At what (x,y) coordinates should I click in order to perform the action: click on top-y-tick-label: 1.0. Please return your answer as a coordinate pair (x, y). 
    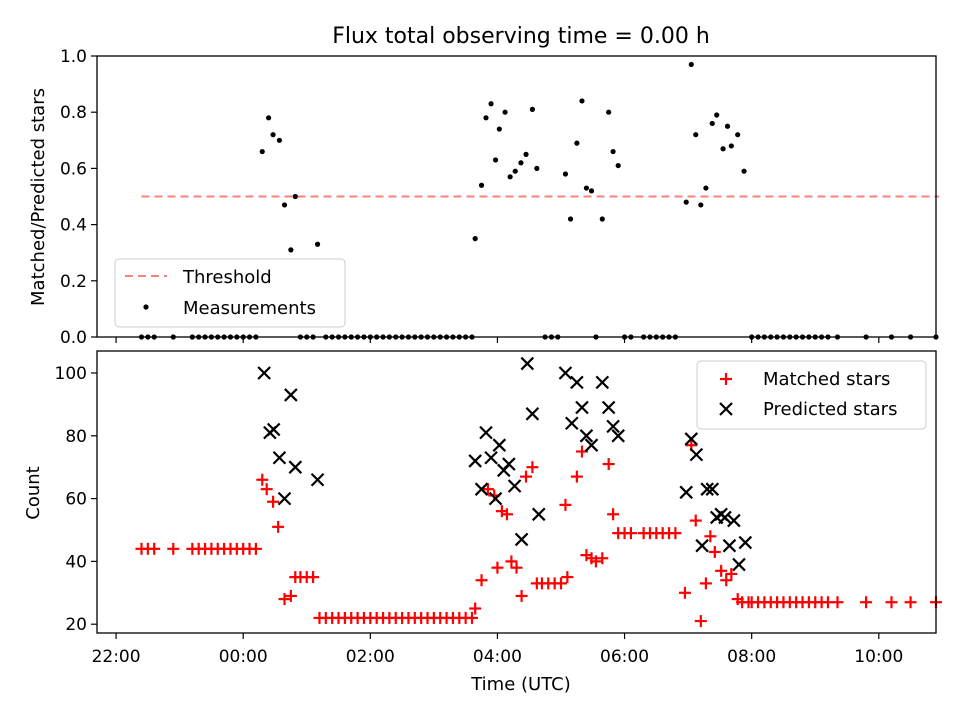
    Looking at the image, I should click on (73, 57).